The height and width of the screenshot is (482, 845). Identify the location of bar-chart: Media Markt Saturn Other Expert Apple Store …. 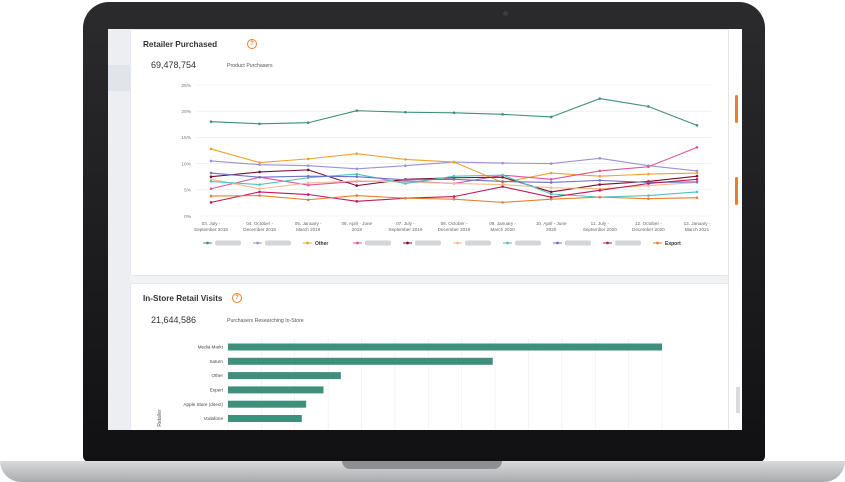
(410, 384).